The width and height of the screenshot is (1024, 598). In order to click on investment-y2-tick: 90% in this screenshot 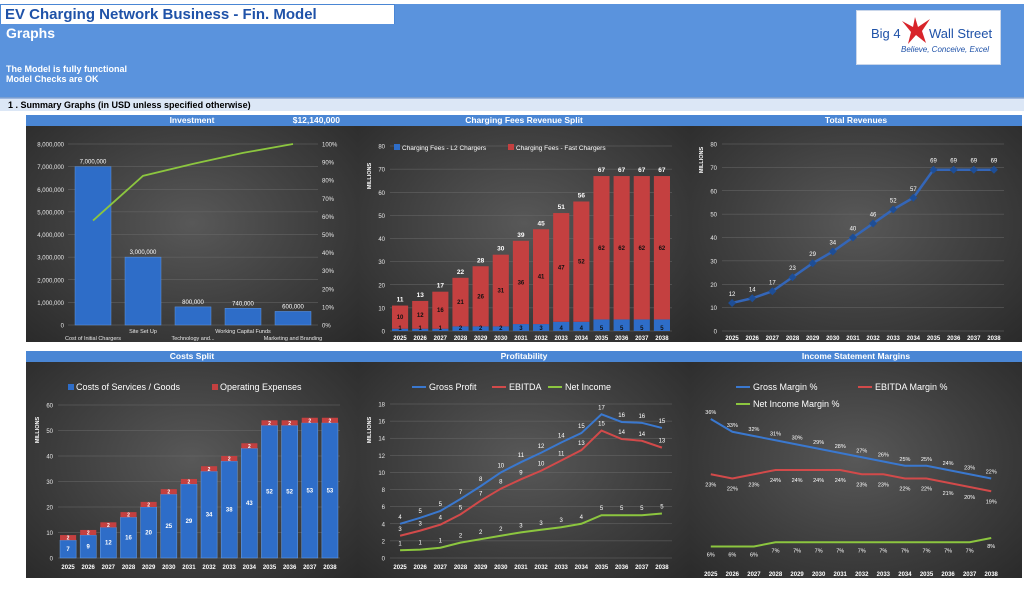, I will do `click(328, 164)`.